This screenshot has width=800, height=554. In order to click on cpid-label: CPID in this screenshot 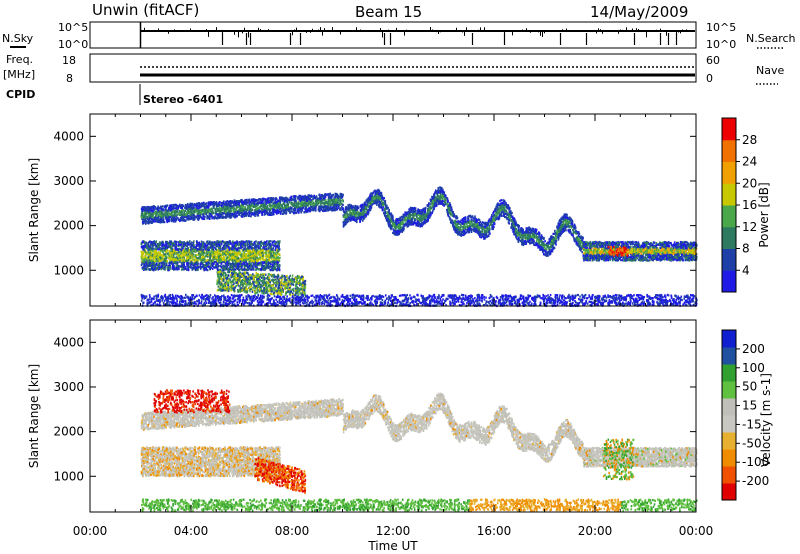, I will do `click(20, 94)`.